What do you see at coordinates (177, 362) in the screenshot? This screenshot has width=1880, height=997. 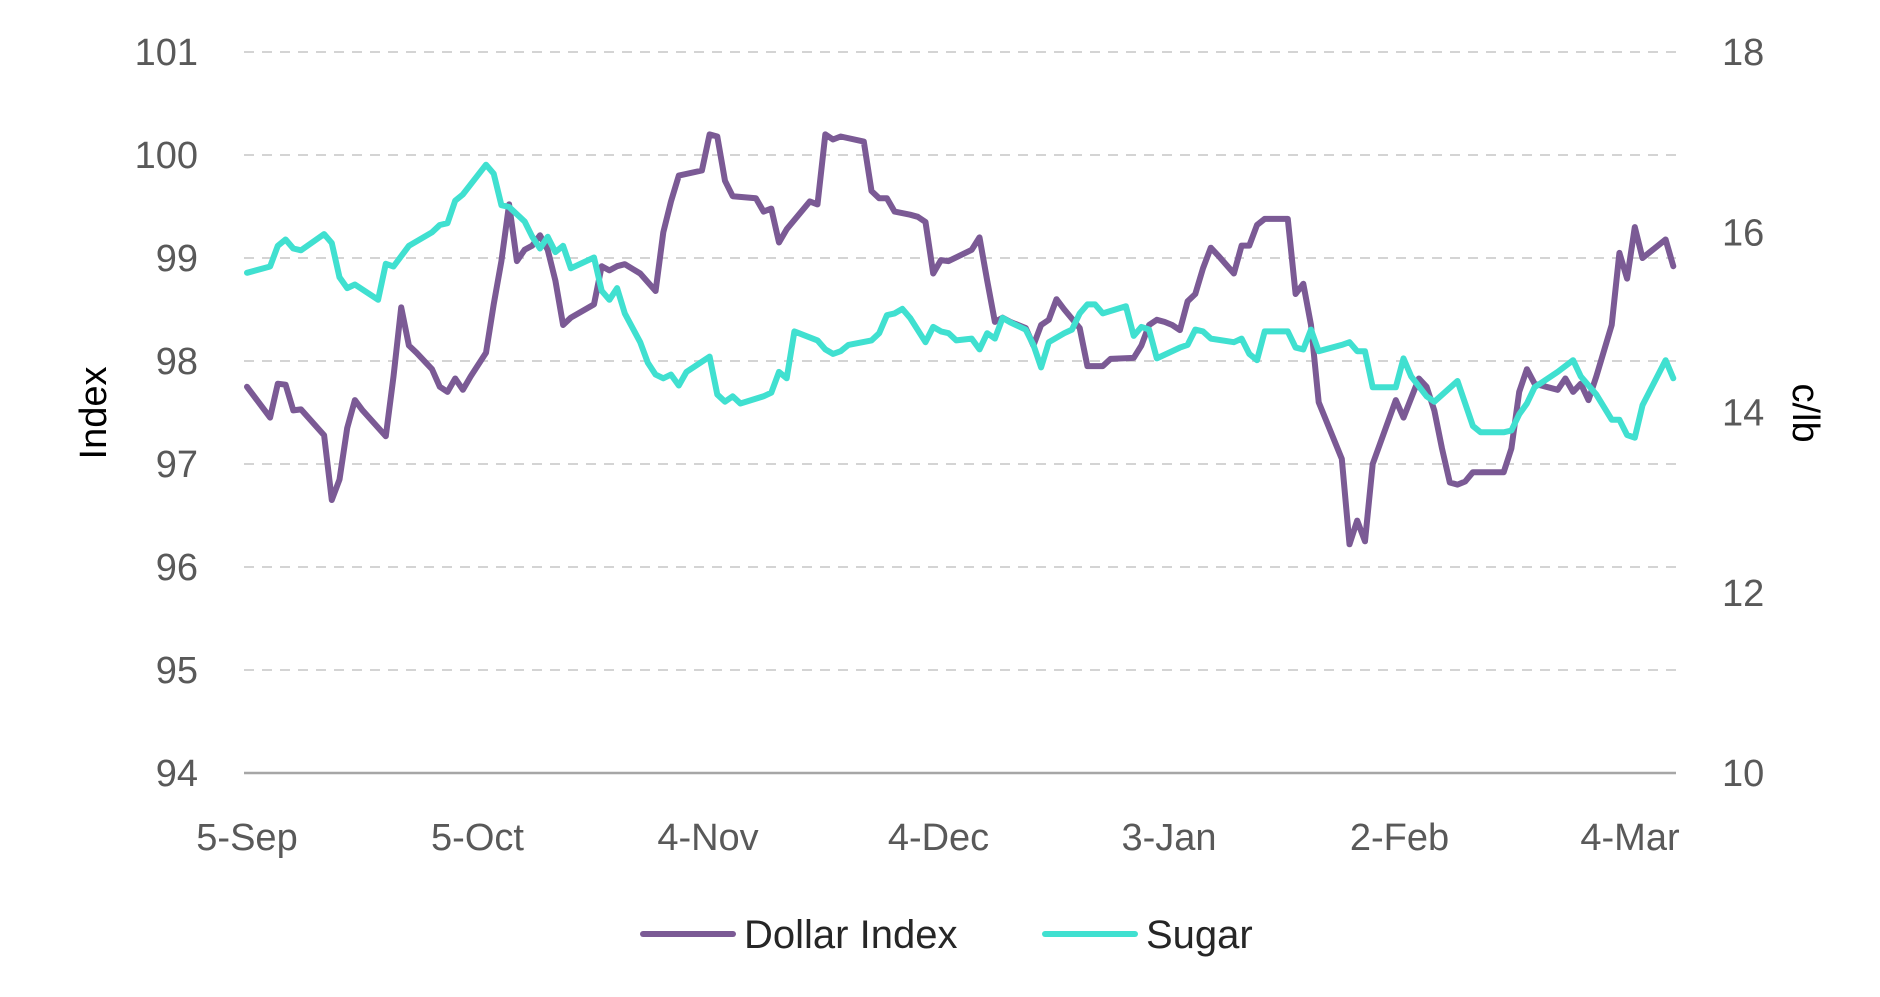 I see `y-tick-label: 98` at bounding box center [177, 362].